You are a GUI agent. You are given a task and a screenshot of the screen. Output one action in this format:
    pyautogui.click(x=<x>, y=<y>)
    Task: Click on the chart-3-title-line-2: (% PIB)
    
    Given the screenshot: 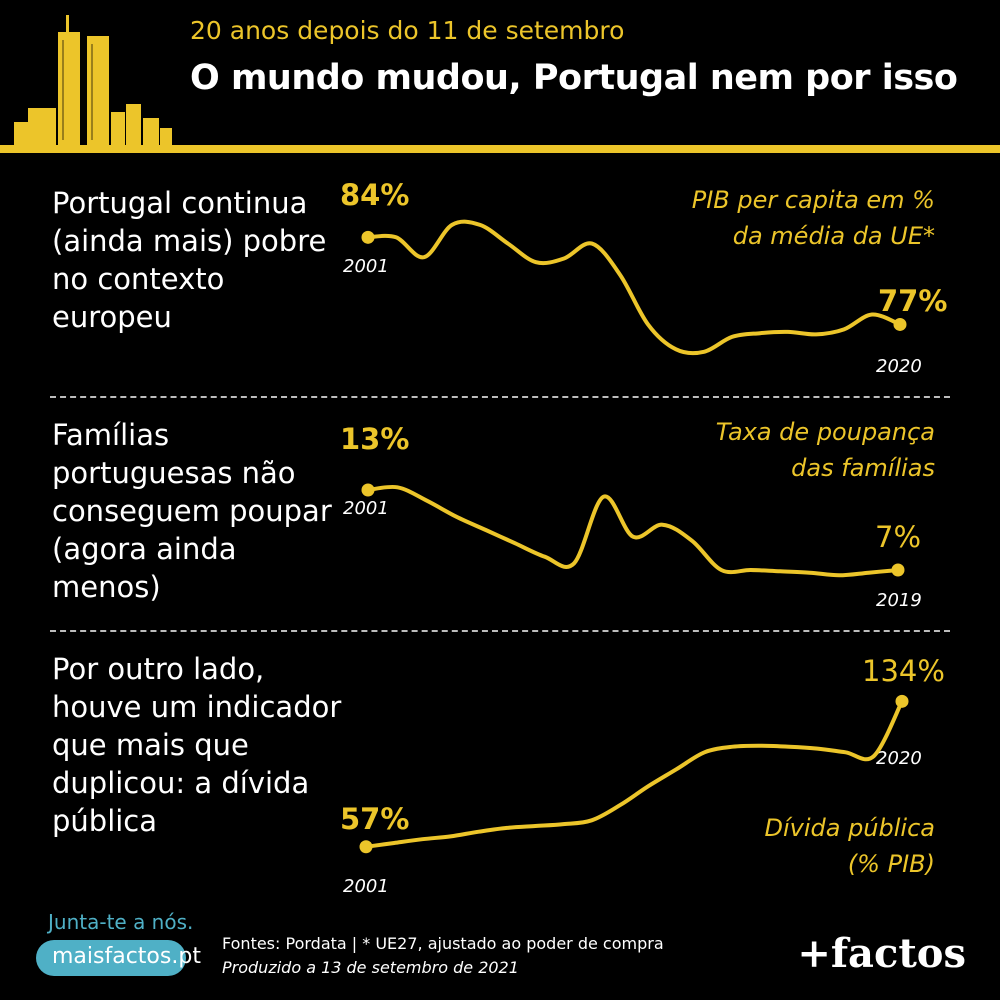 What is the action you would take?
    pyautogui.click(x=891, y=864)
    